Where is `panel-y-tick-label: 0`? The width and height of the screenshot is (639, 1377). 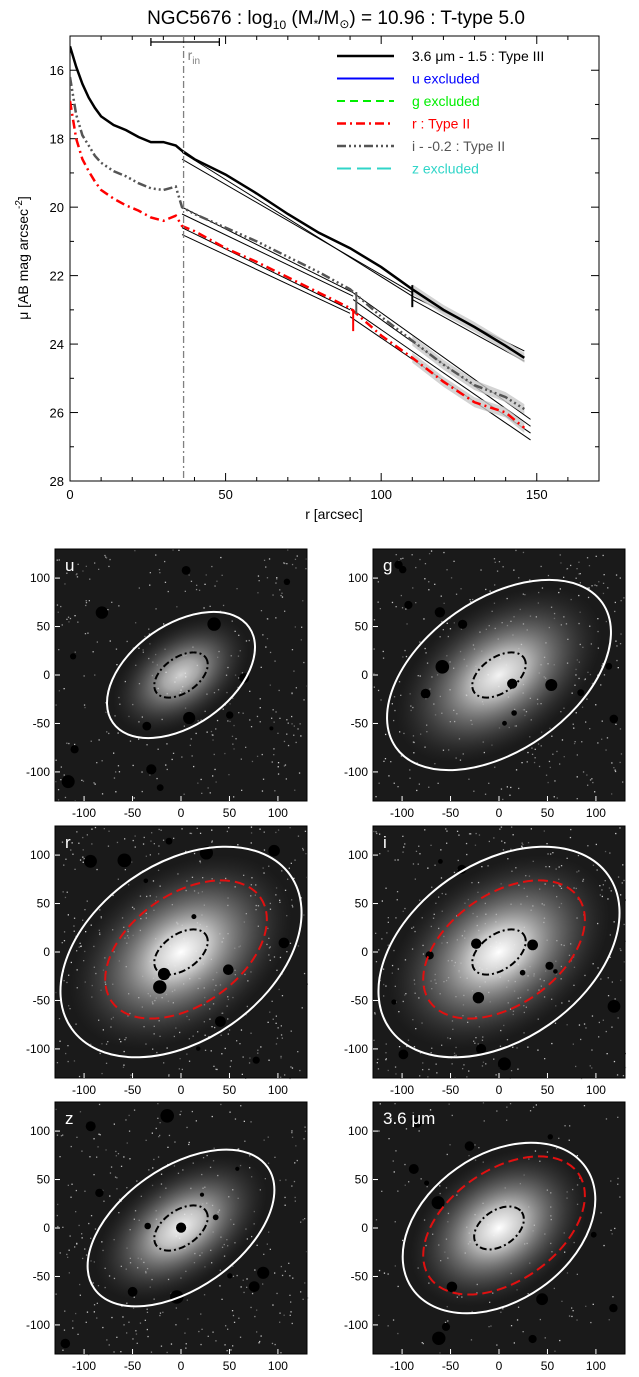 panel-y-tick-label: 0 is located at coordinates (46, 1228).